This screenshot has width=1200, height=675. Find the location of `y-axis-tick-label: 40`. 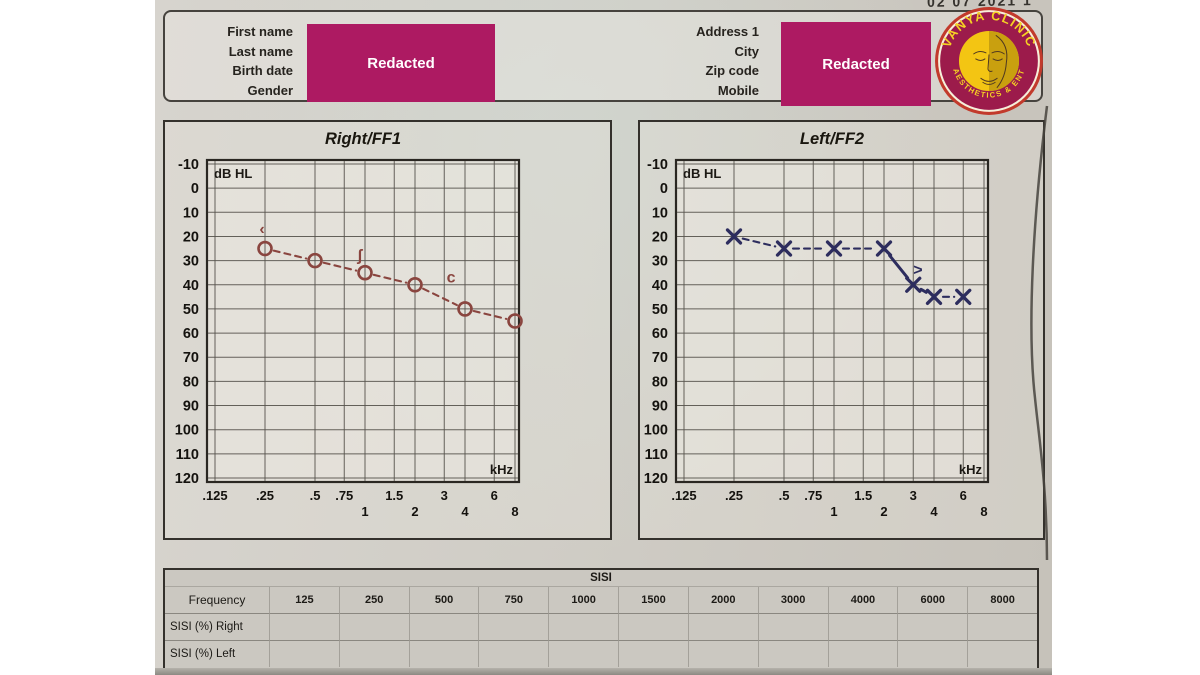

y-axis-tick-label: 40 is located at coordinates (660, 286).